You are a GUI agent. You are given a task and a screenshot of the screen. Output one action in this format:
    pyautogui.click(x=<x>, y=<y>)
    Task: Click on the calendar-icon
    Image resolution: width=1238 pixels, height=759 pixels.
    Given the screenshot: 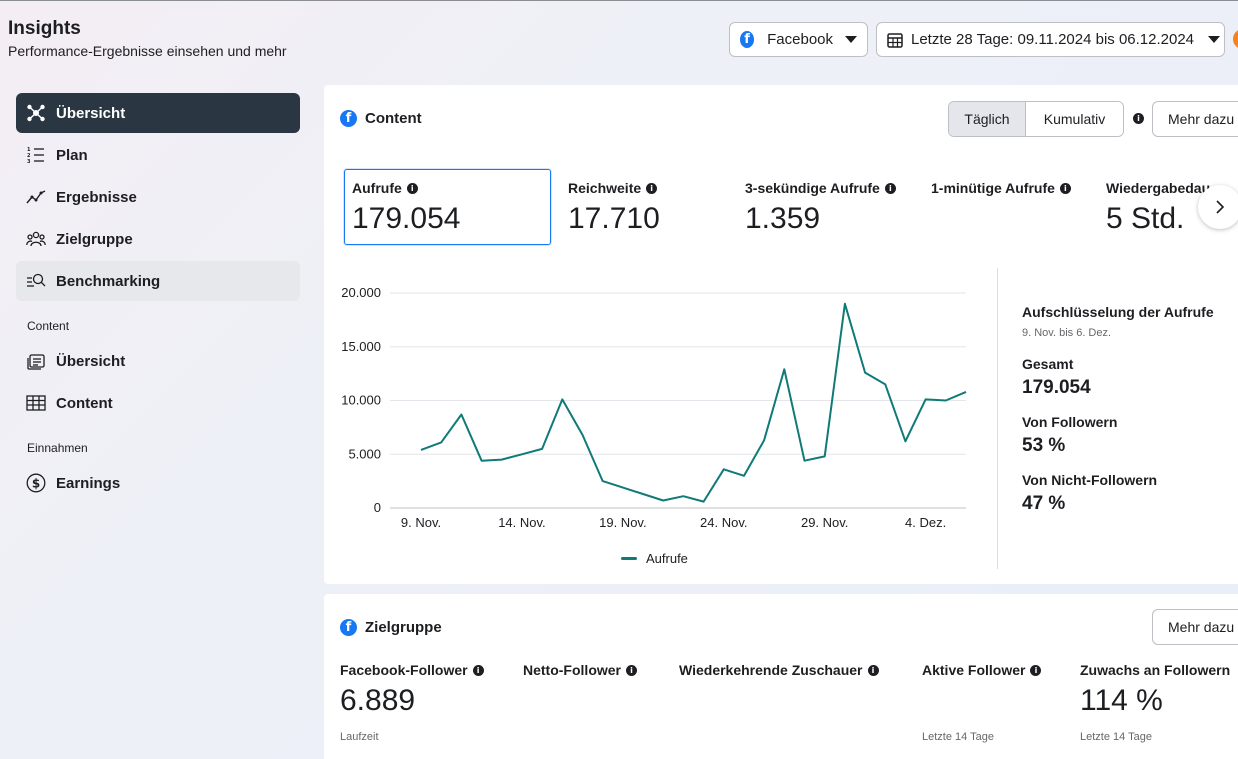 What is the action you would take?
    pyautogui.click(x=895, y=40)
    